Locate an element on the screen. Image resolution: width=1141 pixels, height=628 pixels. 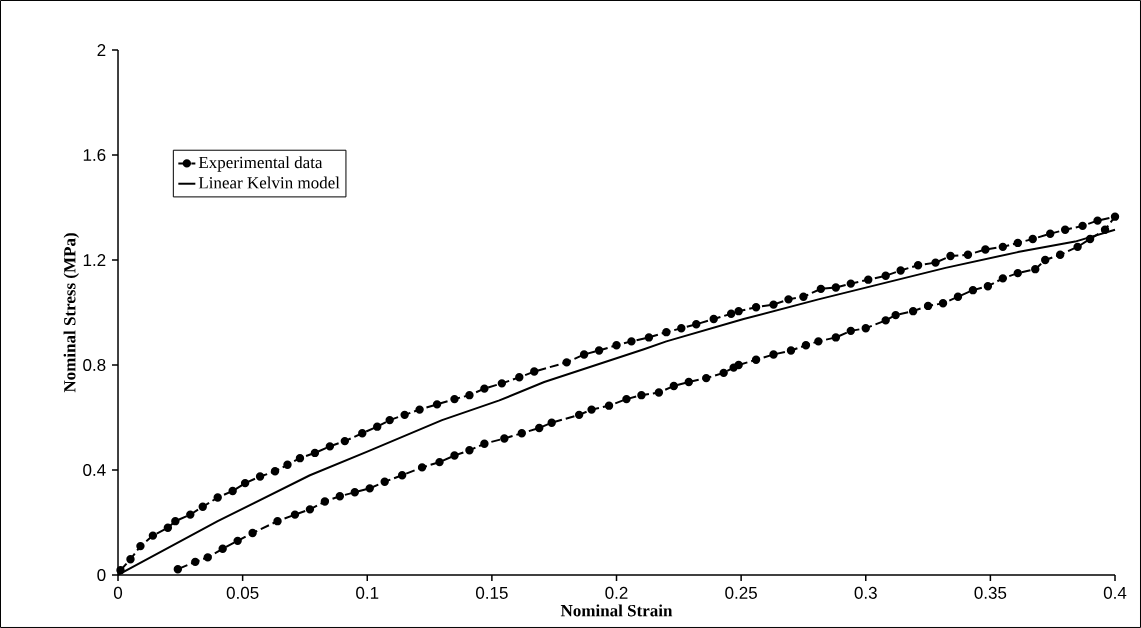
y-tick-label: 0.8 is located at coordinates (94, 365).